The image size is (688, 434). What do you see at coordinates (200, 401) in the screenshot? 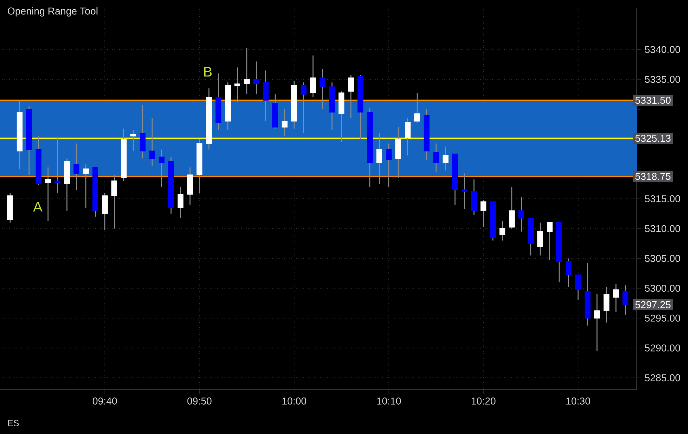
I see `x-tick-label: 09:50` at bounding box center [200, 401].